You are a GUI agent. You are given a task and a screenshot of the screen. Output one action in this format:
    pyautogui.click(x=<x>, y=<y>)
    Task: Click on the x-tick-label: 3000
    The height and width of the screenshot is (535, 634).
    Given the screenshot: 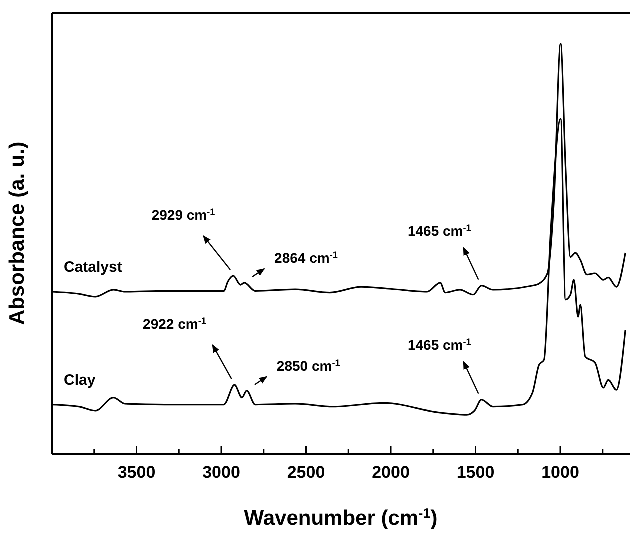 What is the action you would take?
    pyautogui.click(x=221, y=472)
    